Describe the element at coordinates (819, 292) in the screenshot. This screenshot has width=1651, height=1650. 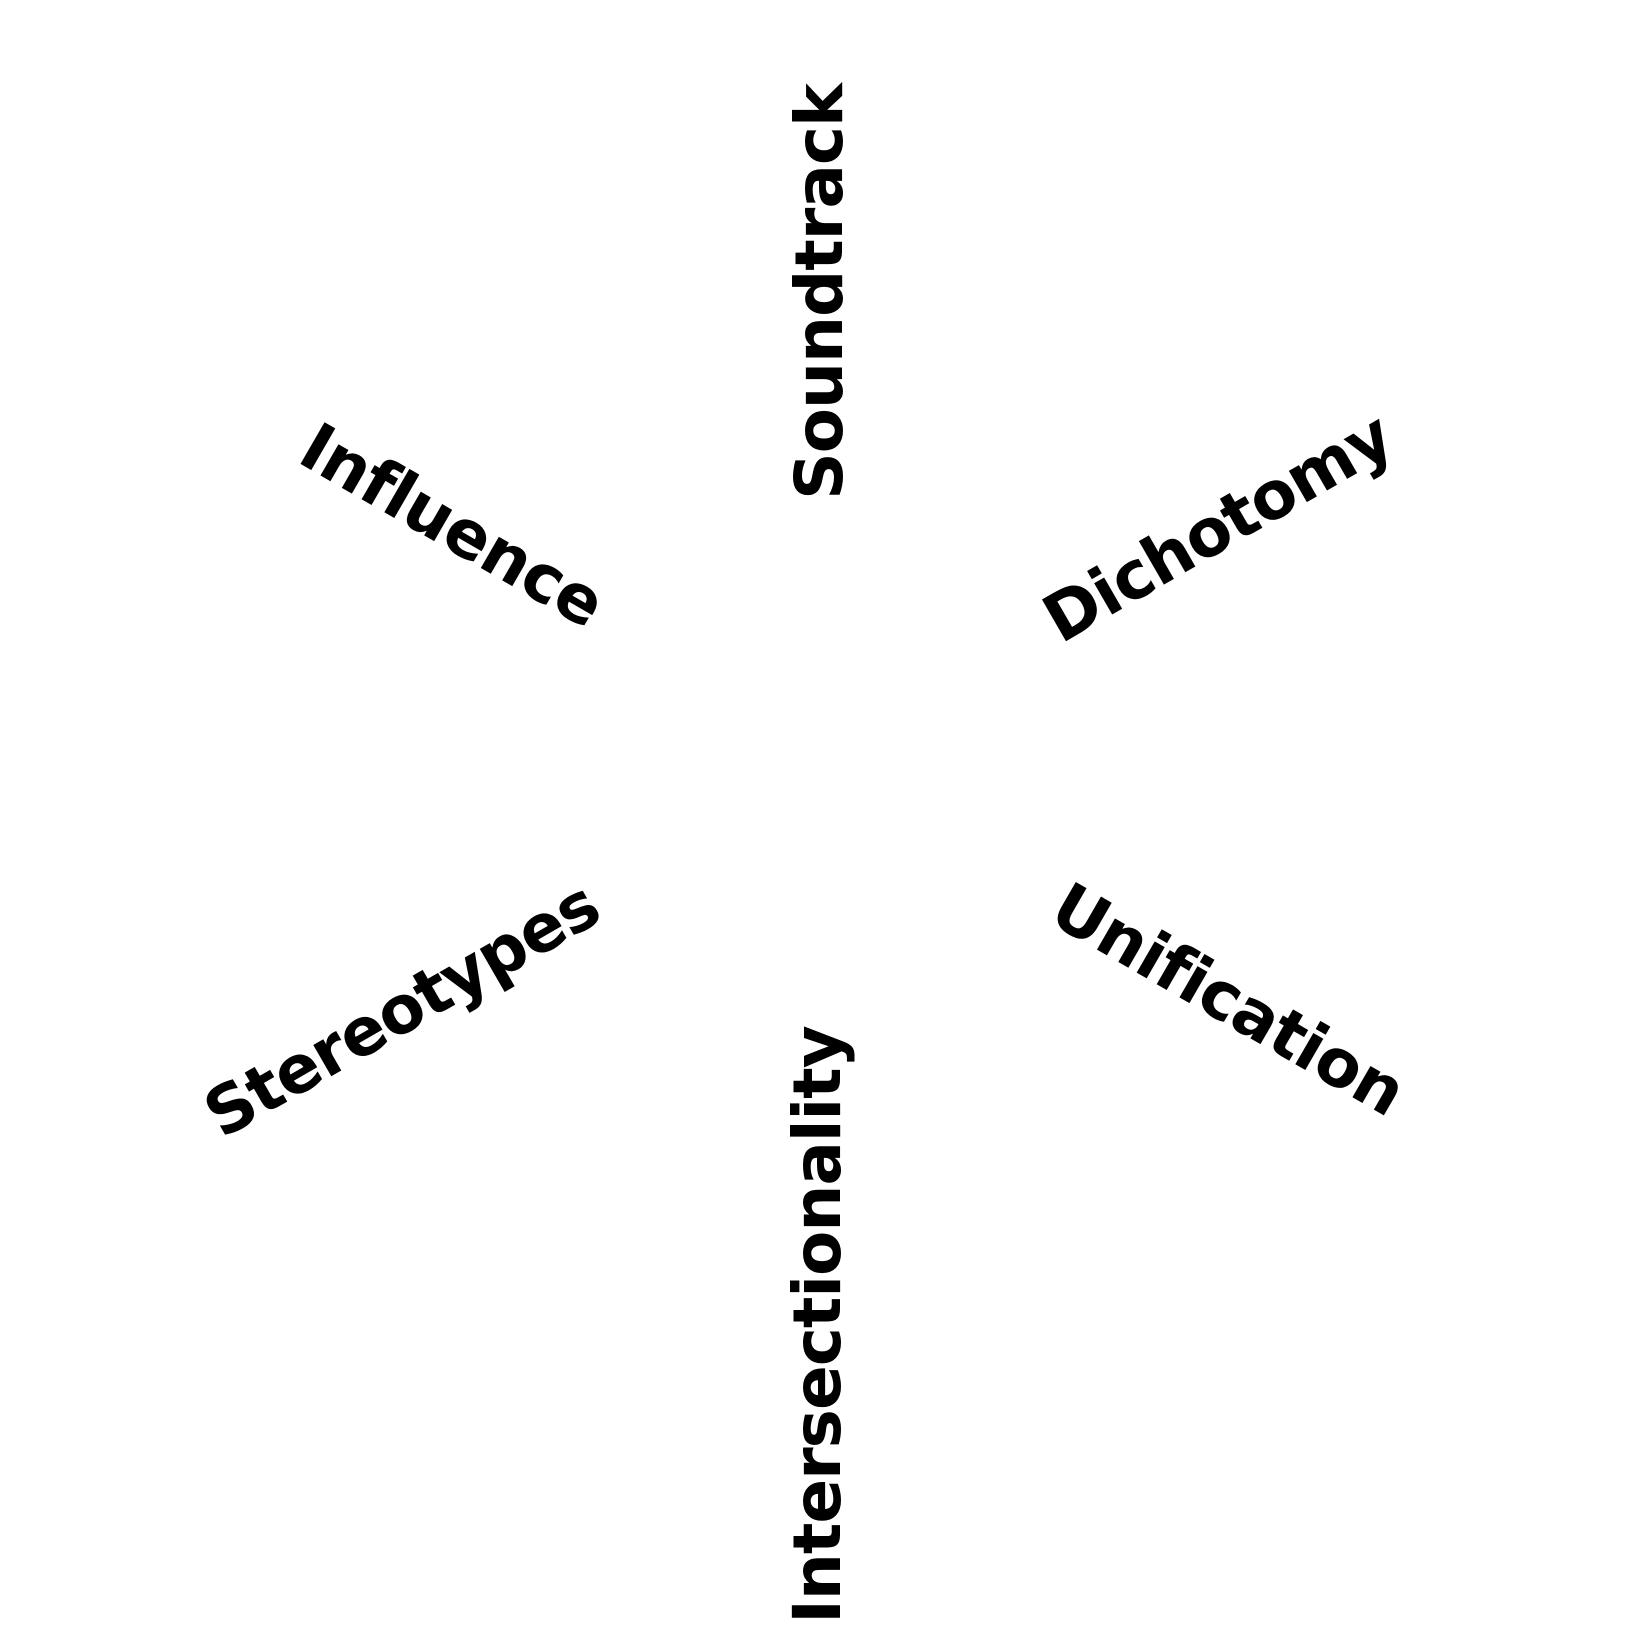
I see `word-soundtrack: Soundtrack` at that location.